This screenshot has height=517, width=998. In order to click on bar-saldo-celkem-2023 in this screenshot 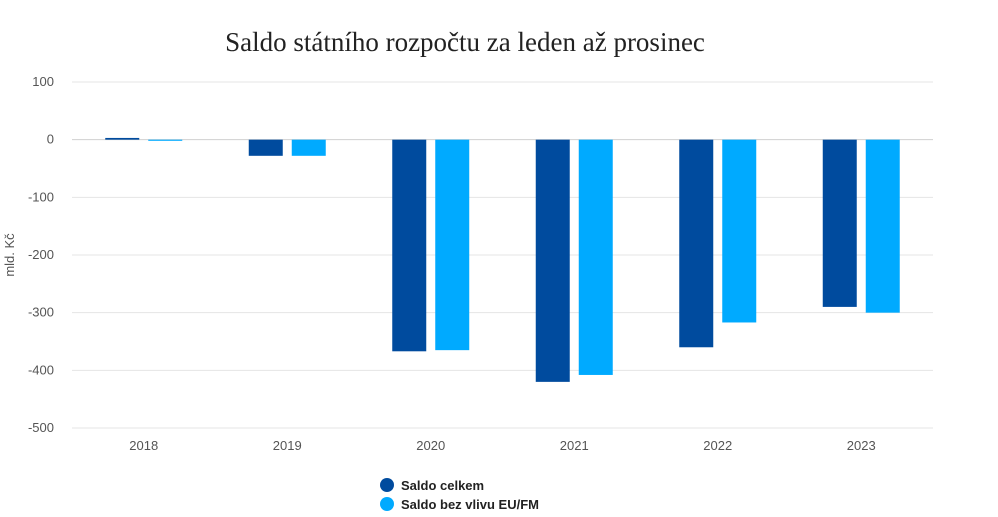, I will do `click(839, 223)`.